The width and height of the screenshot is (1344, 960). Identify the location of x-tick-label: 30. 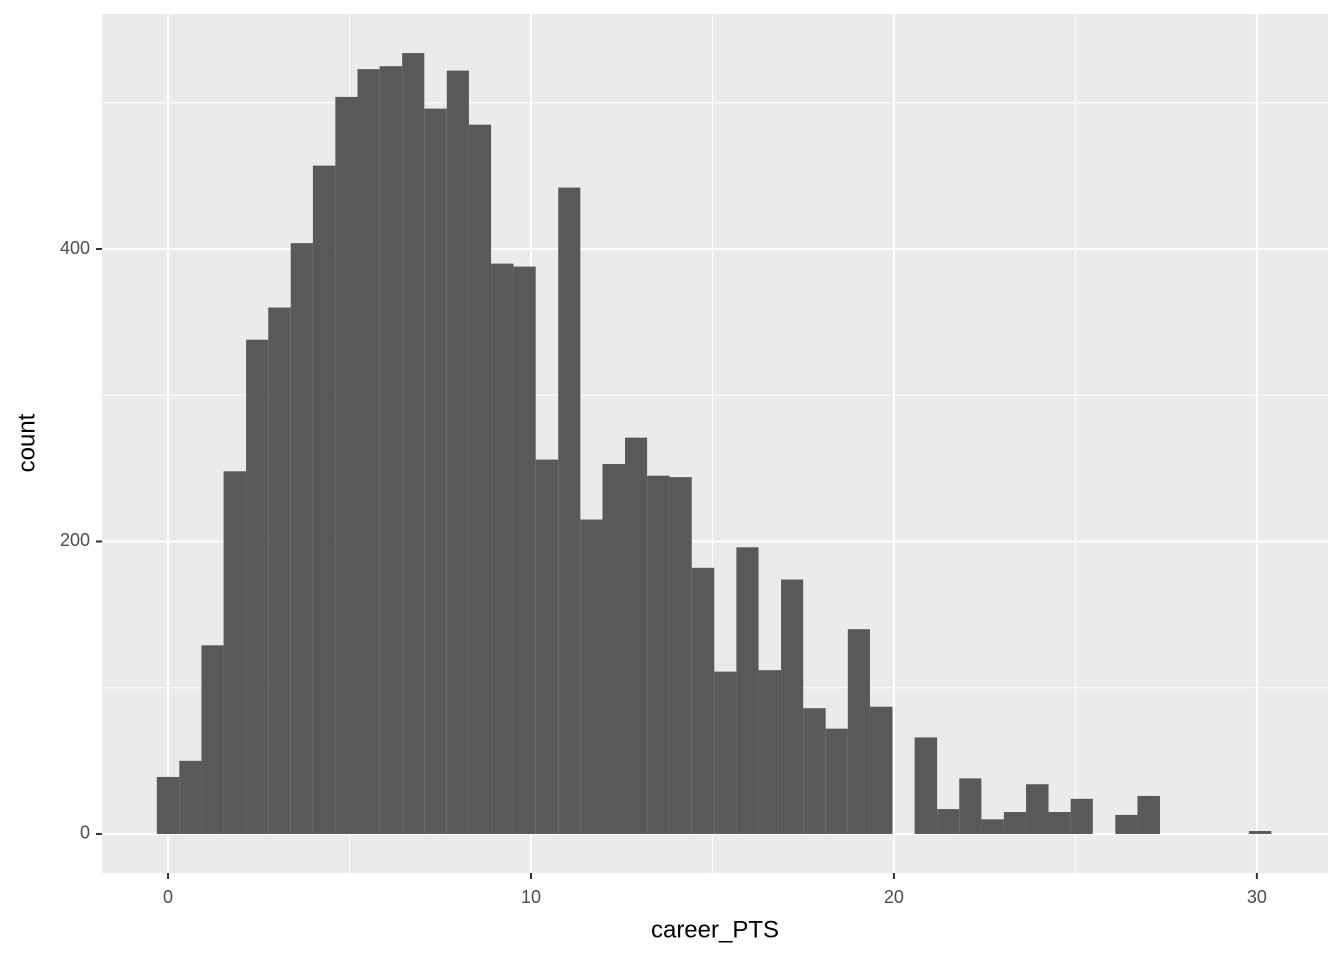
(1257, 897).